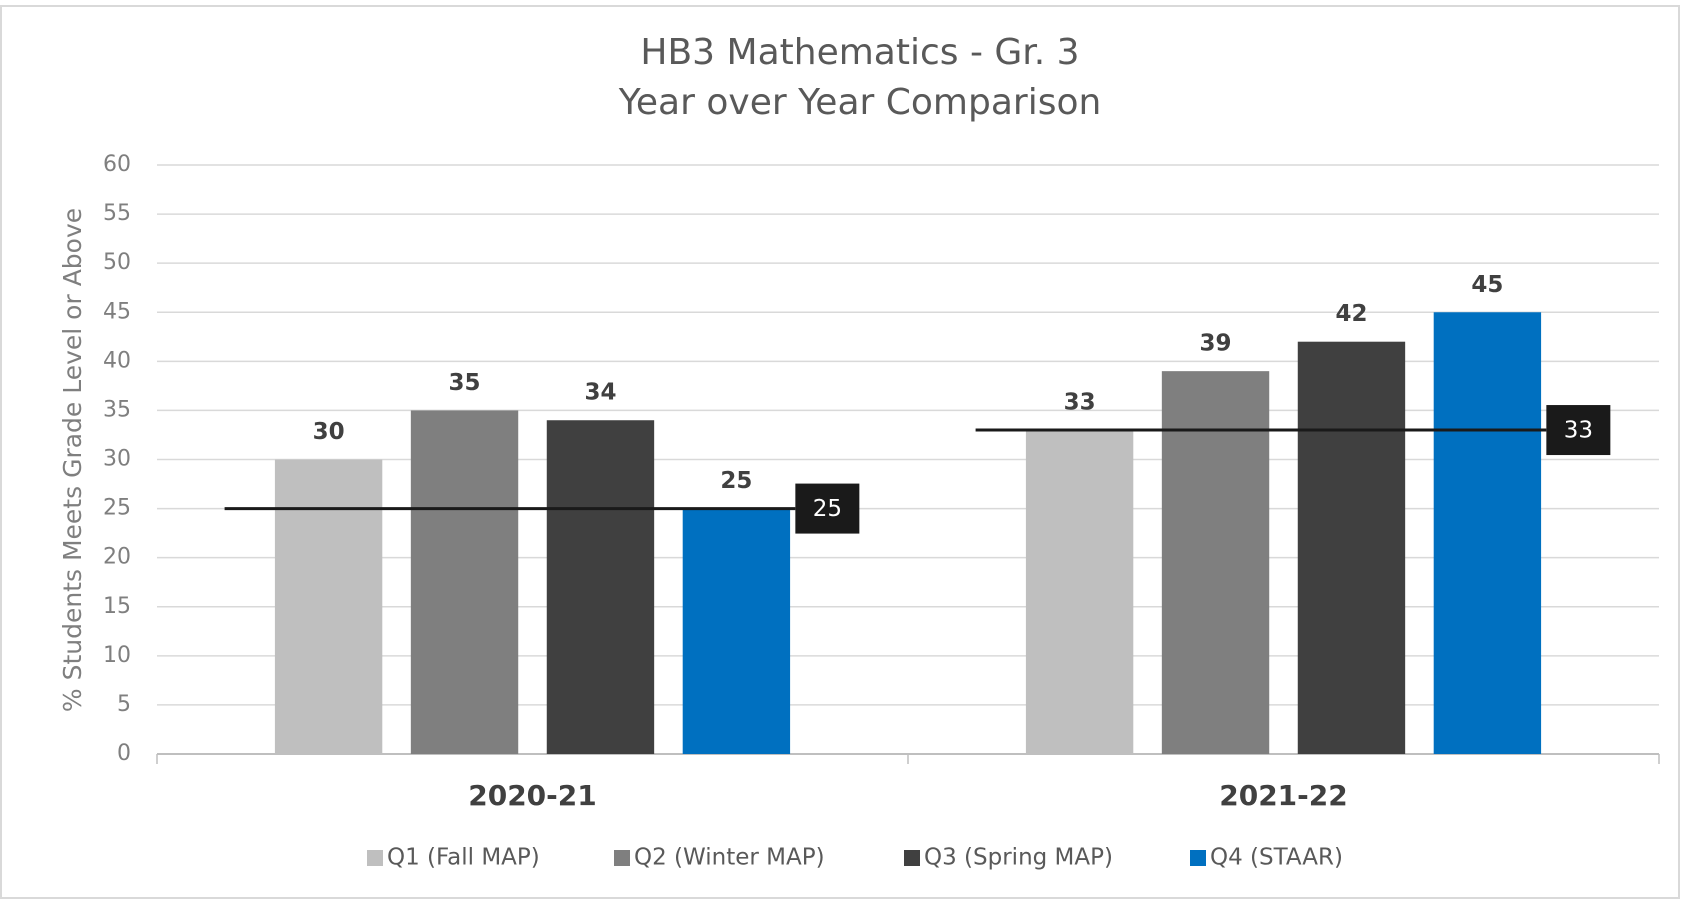  Describe the element at coordinates (465, 383) in the screenshot. I see `data-label: 35` at that location.